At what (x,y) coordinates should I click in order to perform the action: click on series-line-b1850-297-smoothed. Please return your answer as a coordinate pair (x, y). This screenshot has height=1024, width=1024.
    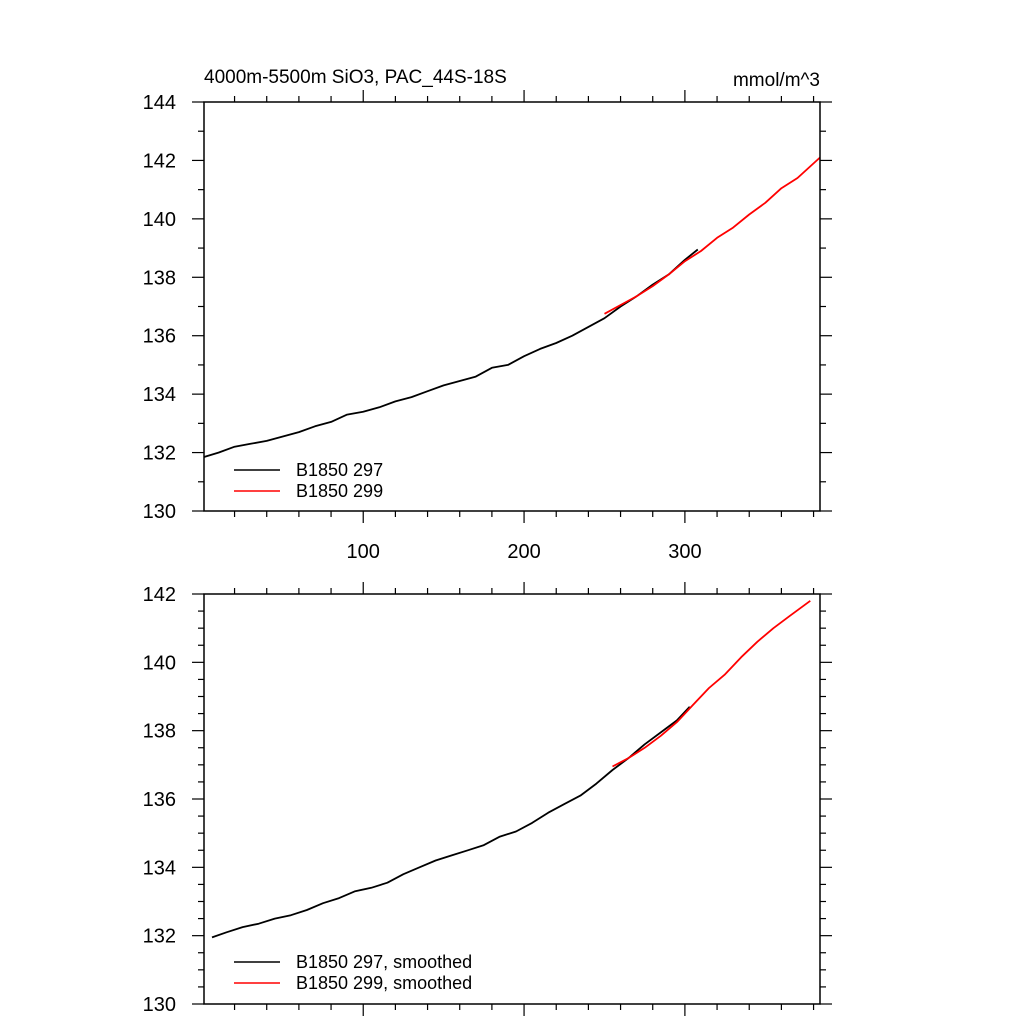
    Looking at the image, I should click on (451, 822).